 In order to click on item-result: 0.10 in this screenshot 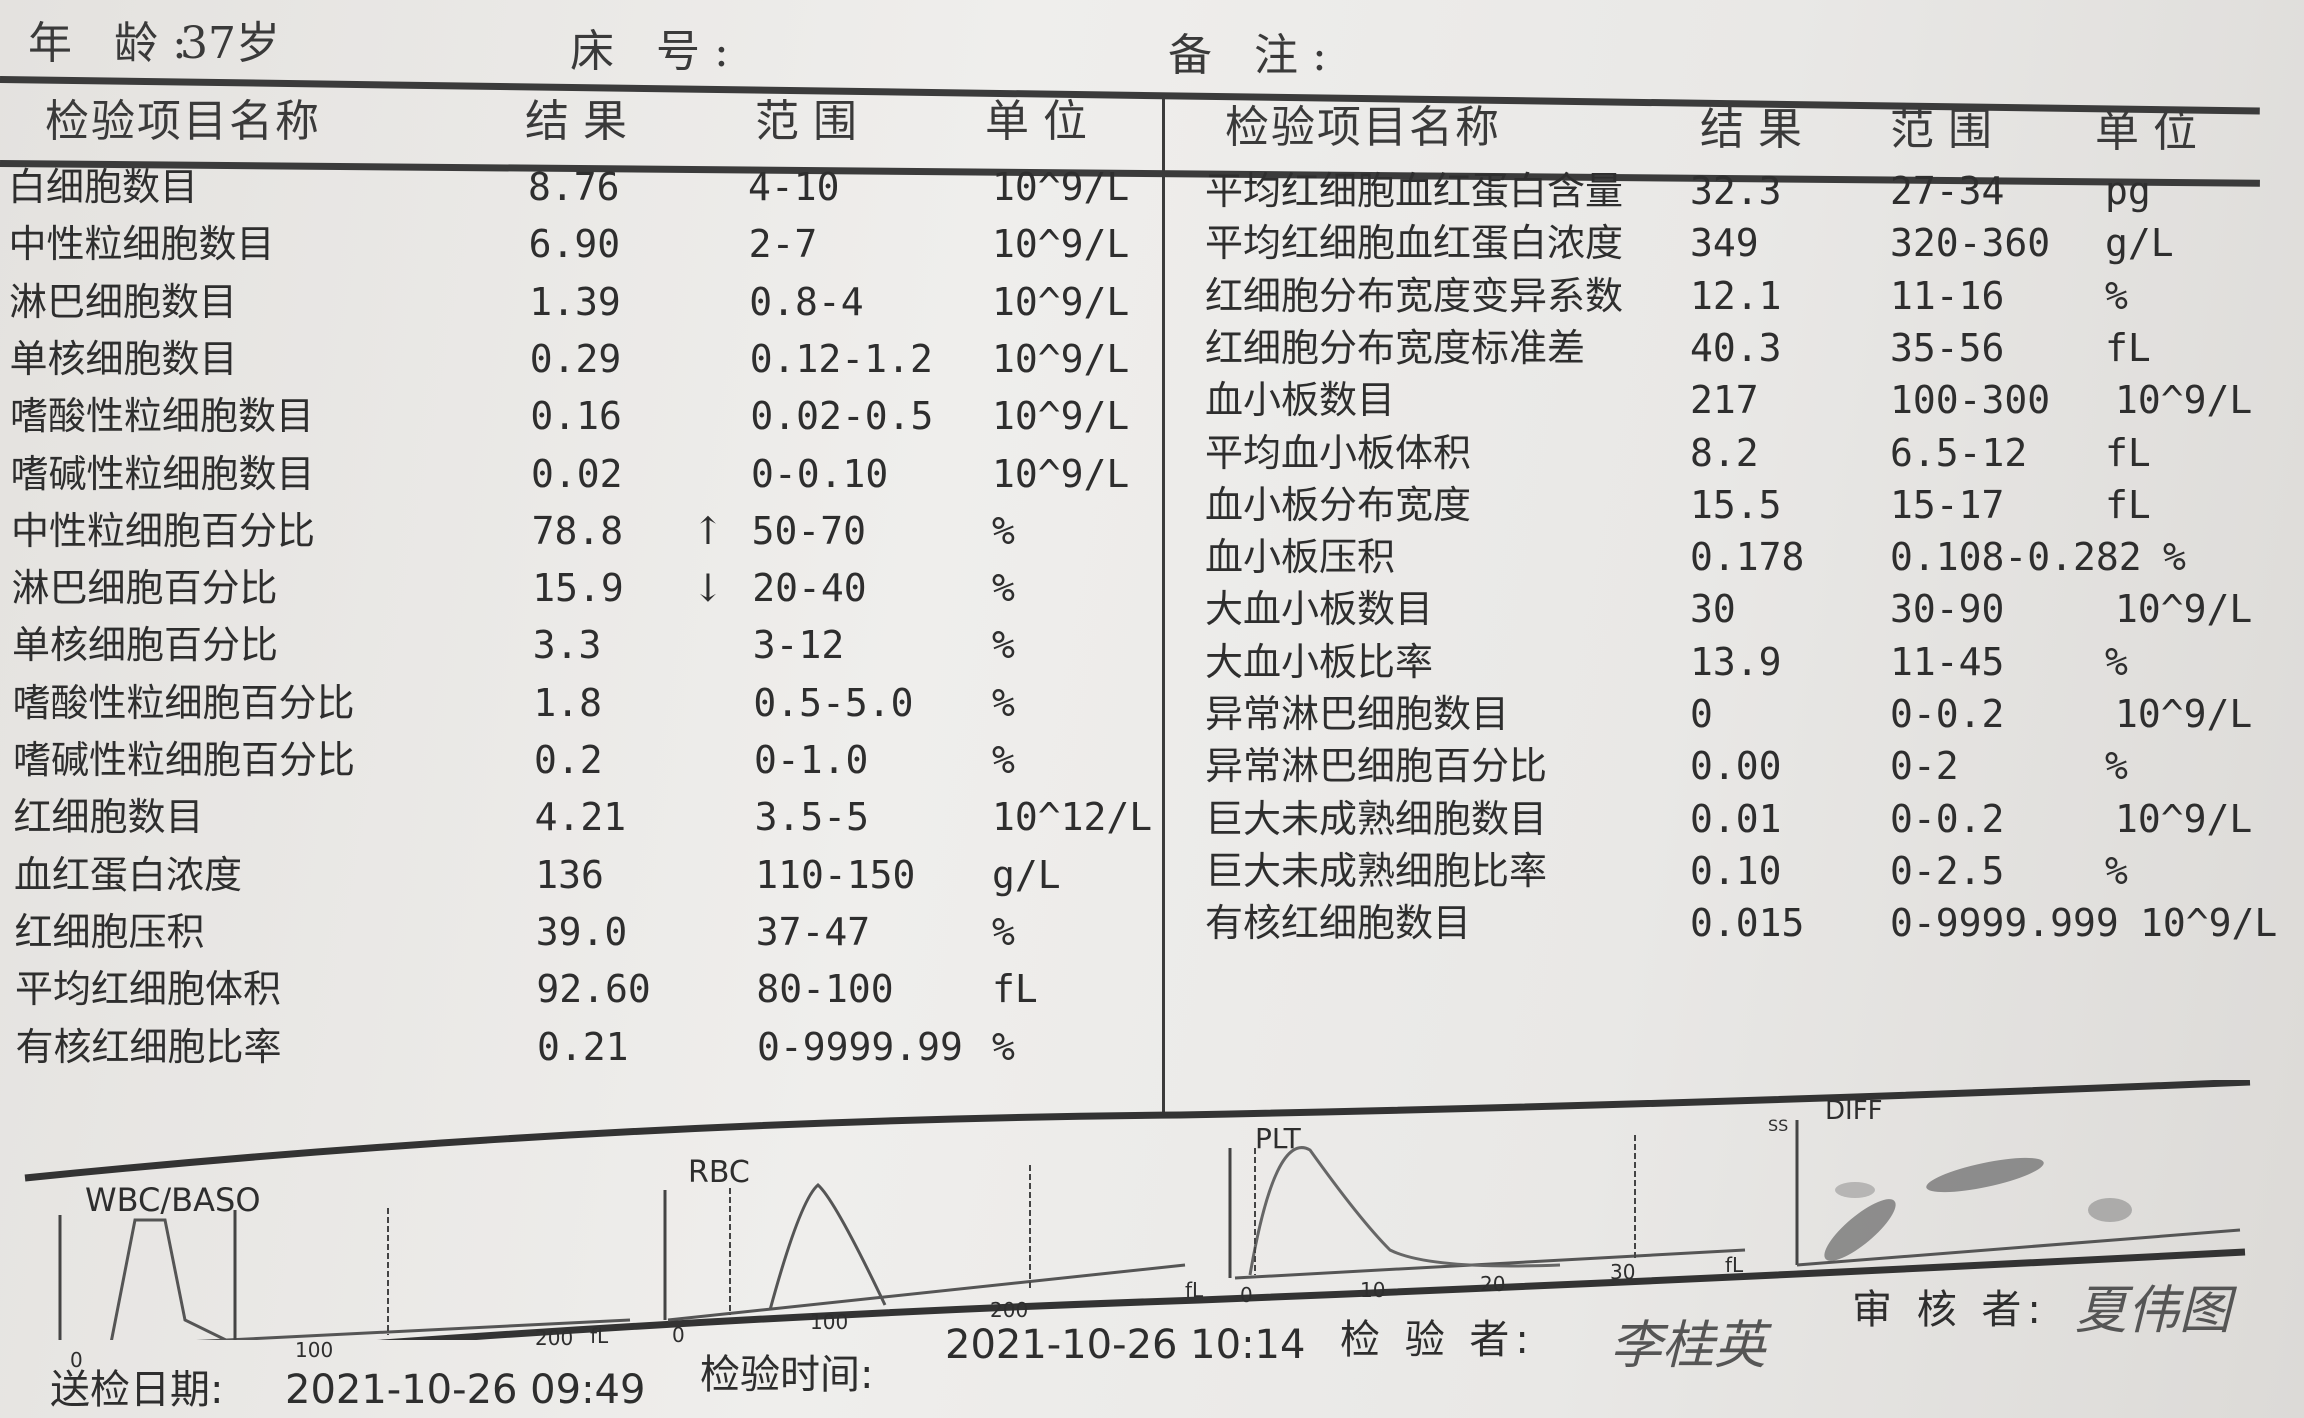, I will do `click(1736, 870)`.